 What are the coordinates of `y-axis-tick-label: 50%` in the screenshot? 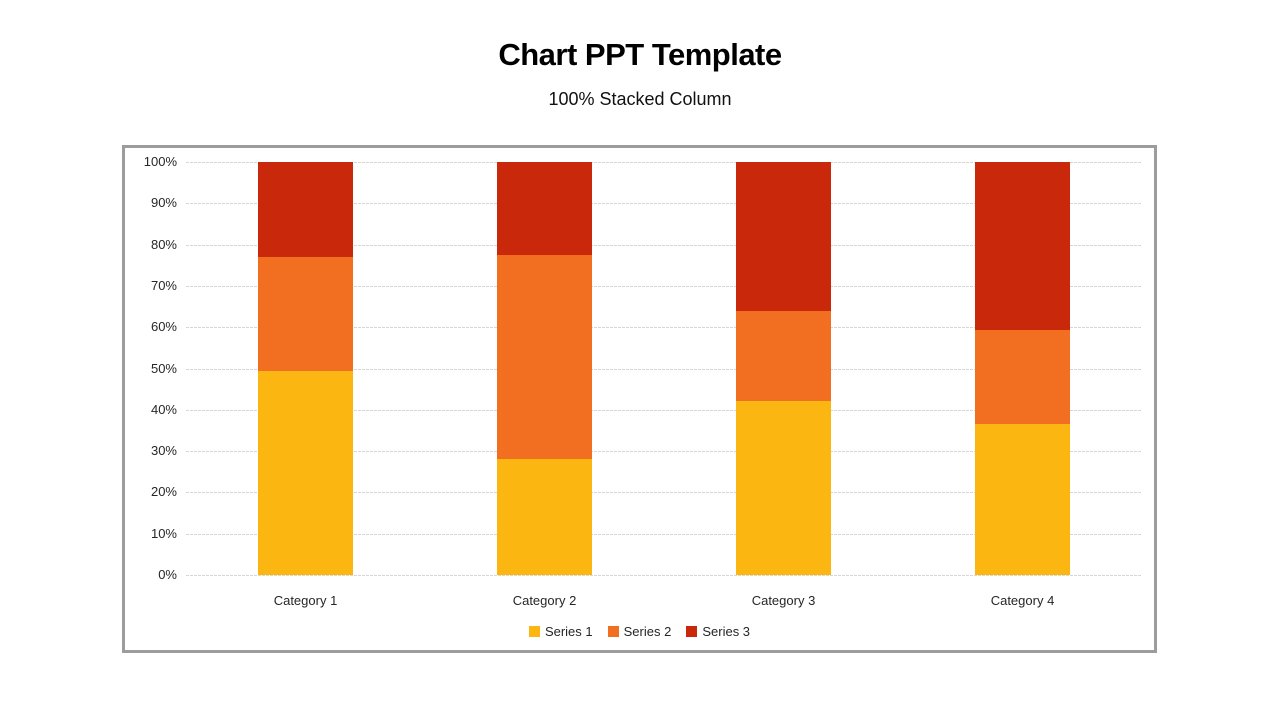 It's located at (163, 368).